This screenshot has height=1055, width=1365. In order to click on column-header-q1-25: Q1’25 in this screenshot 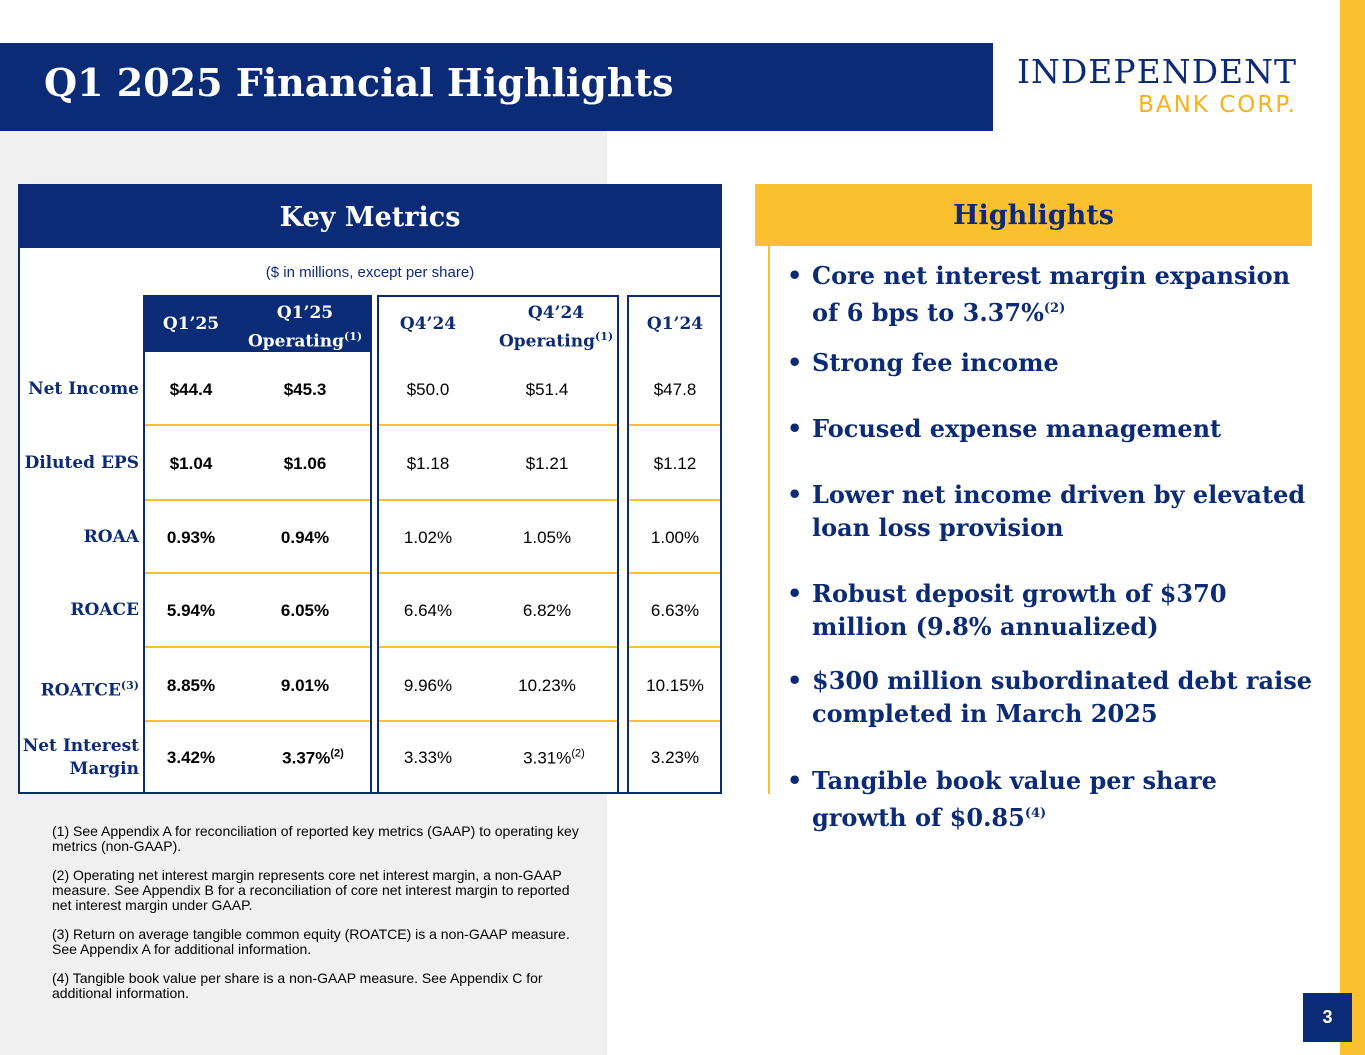, I will do `click(191, 324)`.